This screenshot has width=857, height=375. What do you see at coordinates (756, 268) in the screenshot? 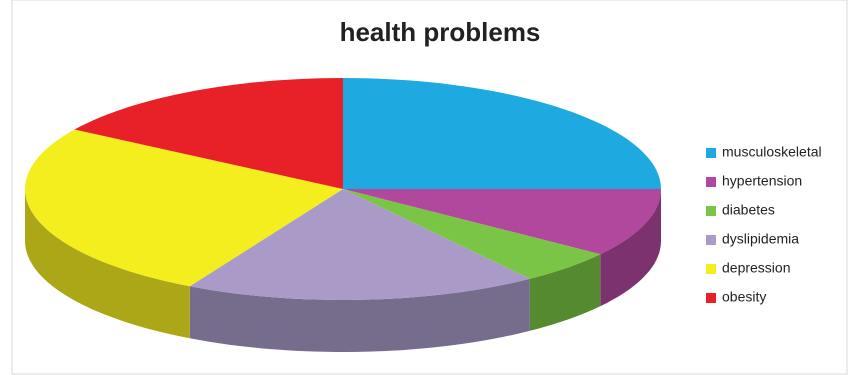
I see `legend-label: depression` at bounding box center [756, 268].